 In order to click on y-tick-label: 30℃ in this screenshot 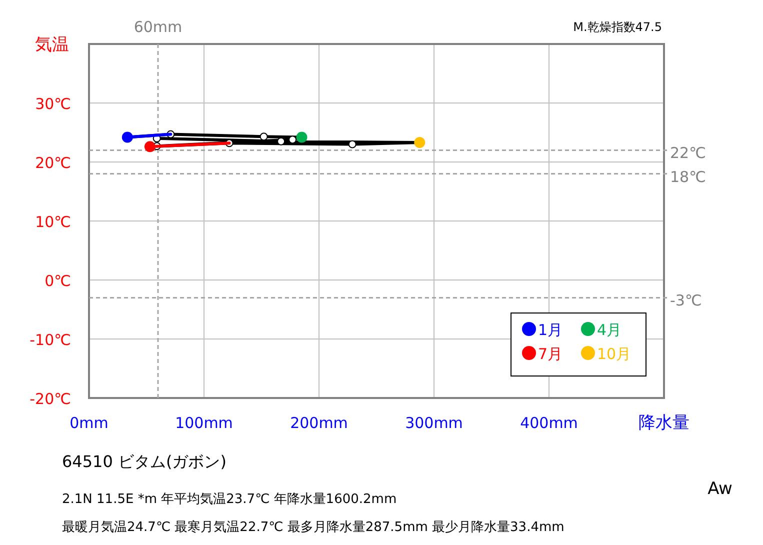, I will do `click(53, 104)`.